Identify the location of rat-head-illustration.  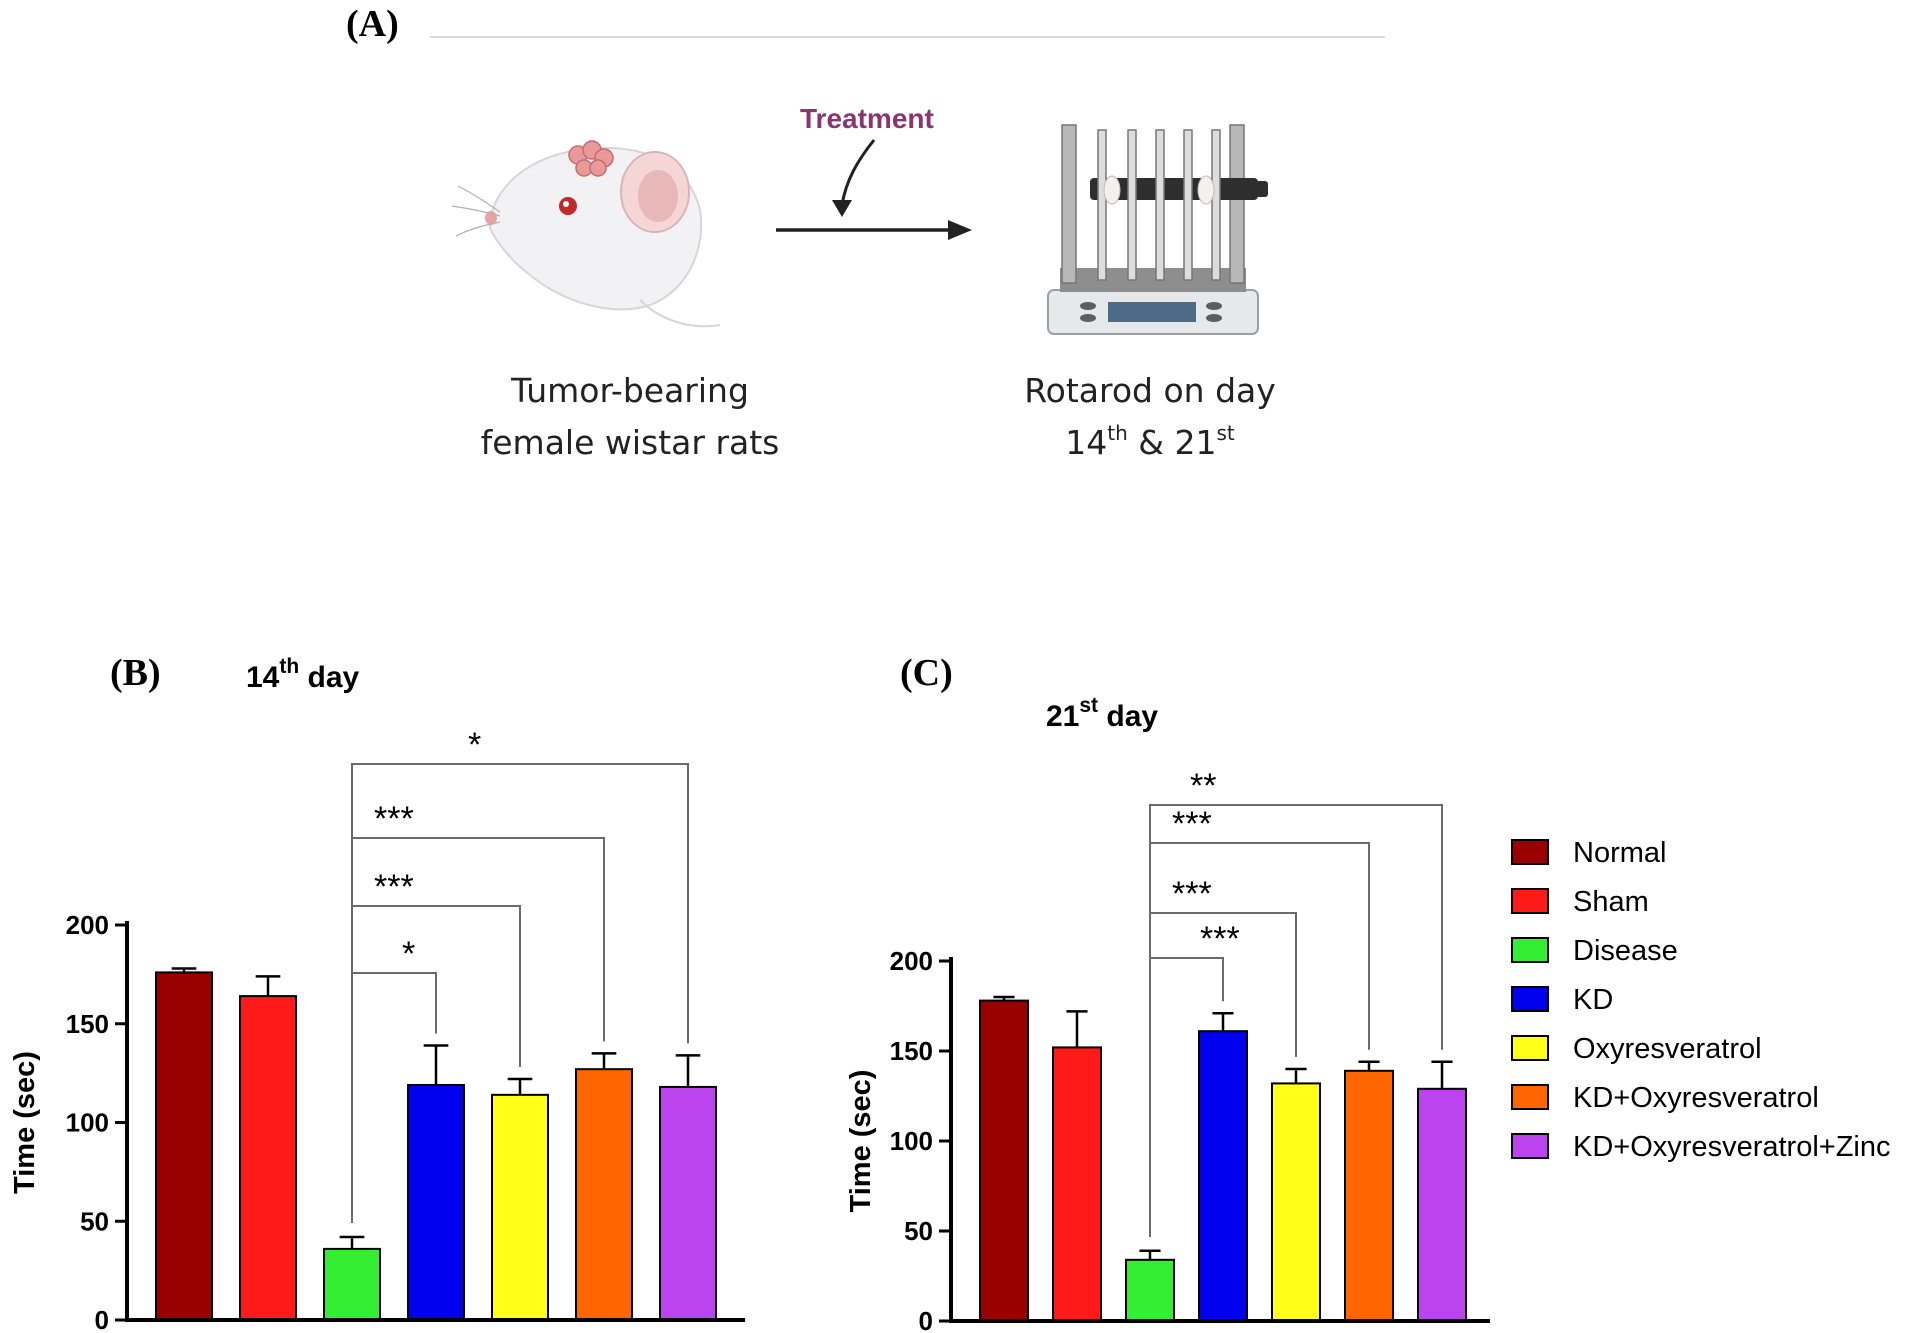
(586, 234).